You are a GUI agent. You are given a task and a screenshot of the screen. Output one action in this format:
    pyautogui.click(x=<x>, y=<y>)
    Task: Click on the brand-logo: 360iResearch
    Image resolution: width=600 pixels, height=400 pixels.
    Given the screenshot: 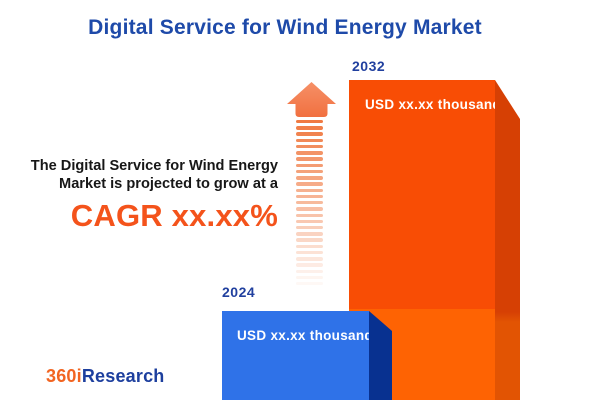 What is the action you would take?
    pyautogui.click(x=105, y=376)
    